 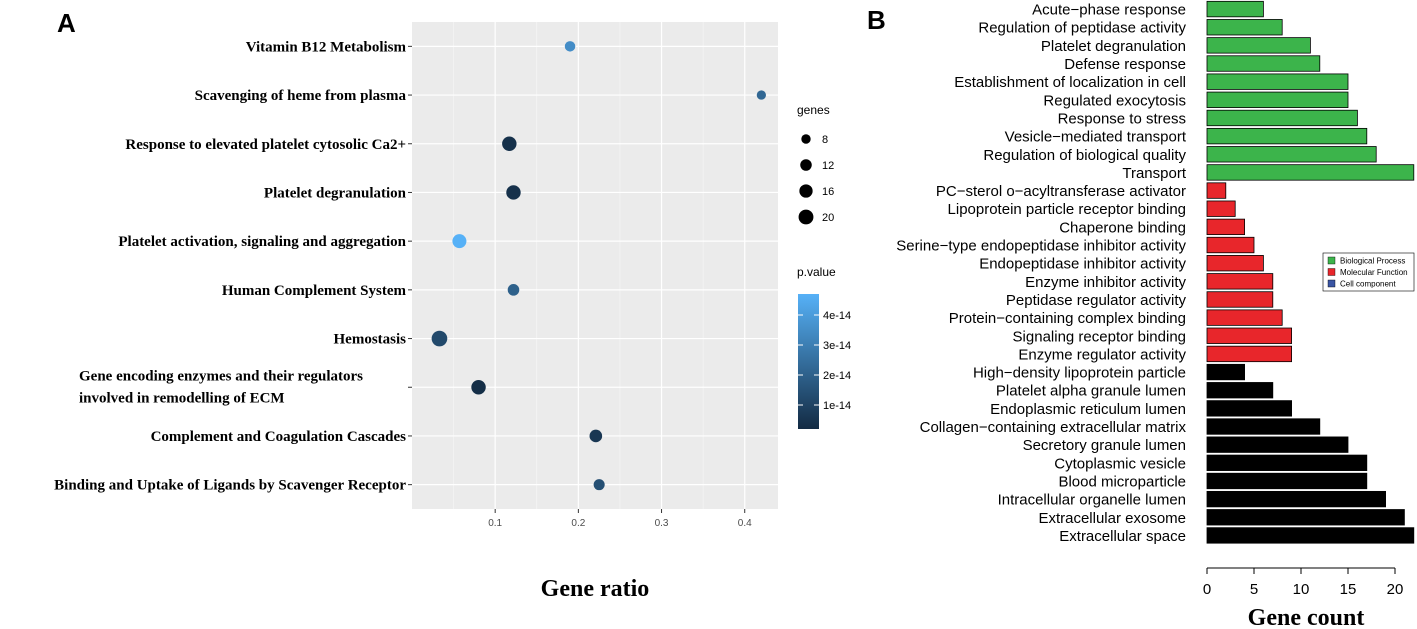 What do you see at coordinates (1122, 481) in the screenshot?
I see `bar-category-label: Blood microparticle` at bounding box center [1122, 481].